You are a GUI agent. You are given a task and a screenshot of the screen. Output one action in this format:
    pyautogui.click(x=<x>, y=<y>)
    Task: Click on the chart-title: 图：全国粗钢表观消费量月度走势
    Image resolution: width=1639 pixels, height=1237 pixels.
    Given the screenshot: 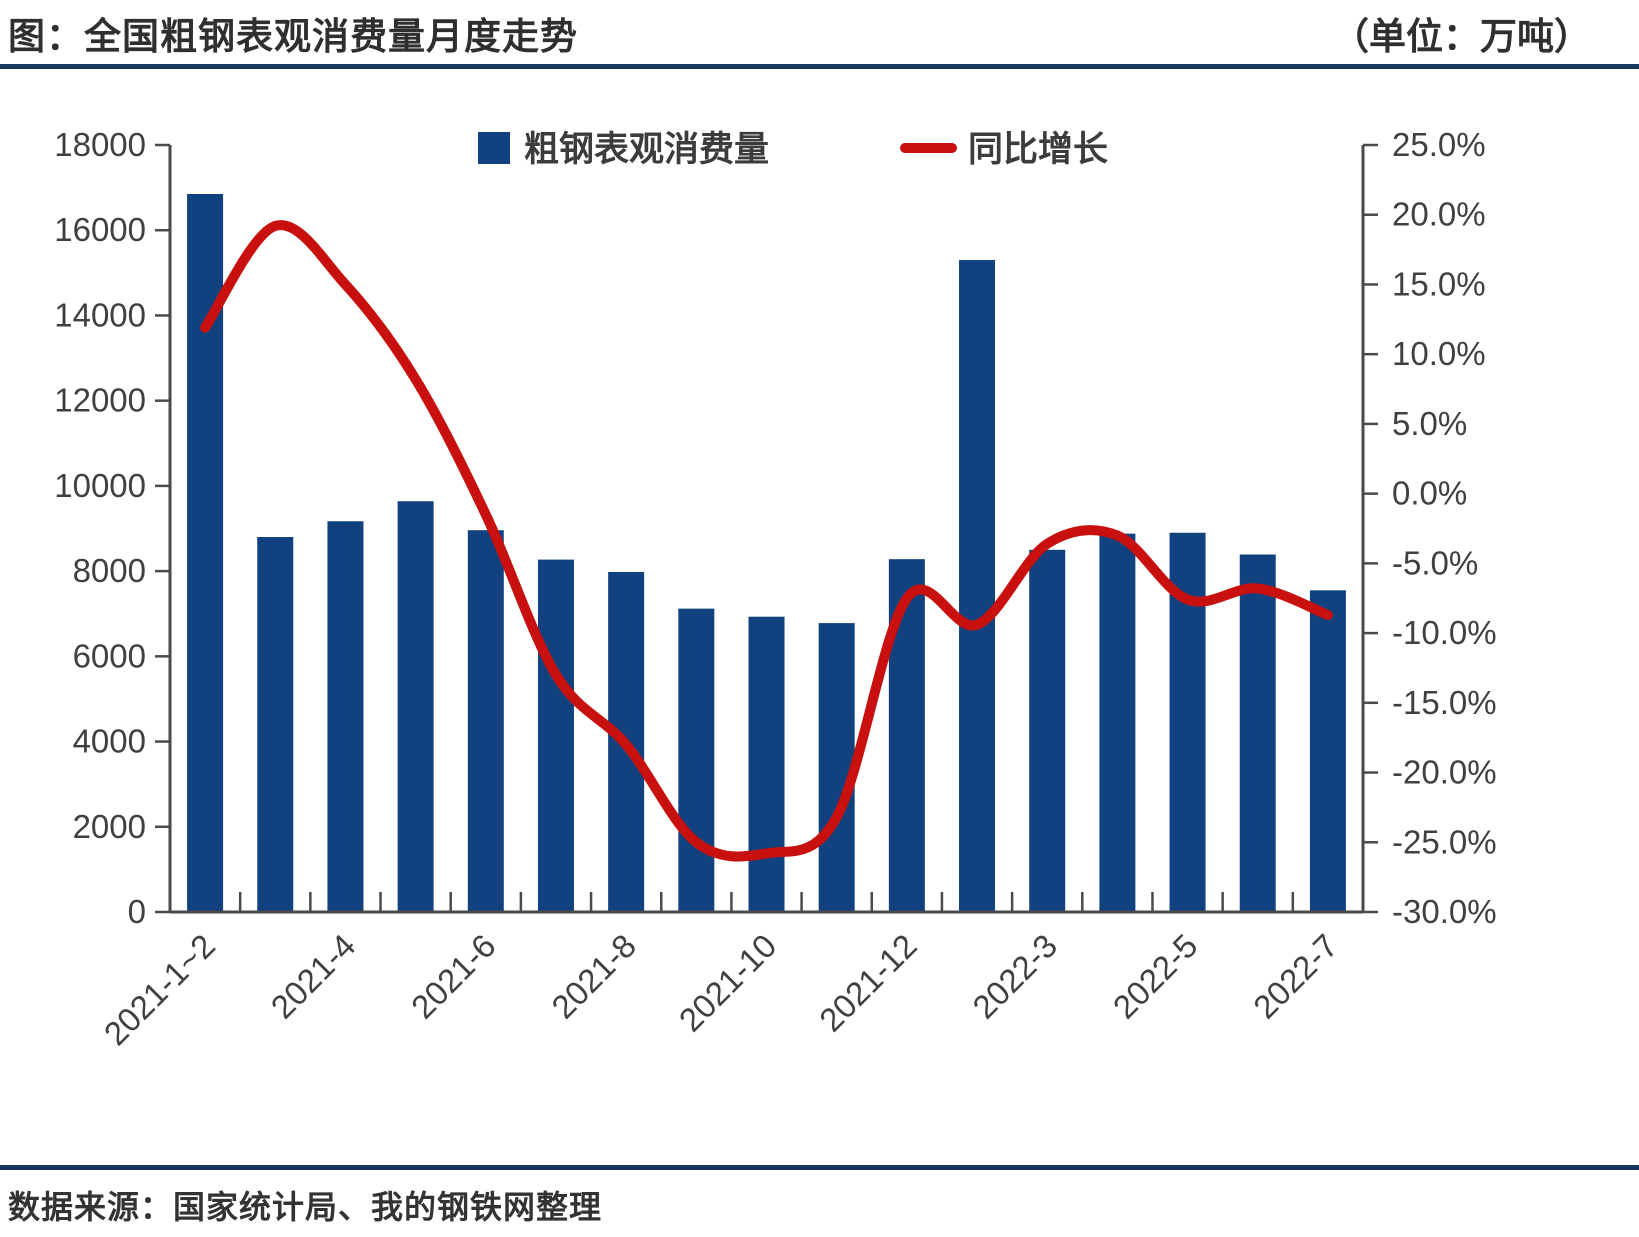 What is the action you would take?
    pyautogui.click(x=293, y=36)
    